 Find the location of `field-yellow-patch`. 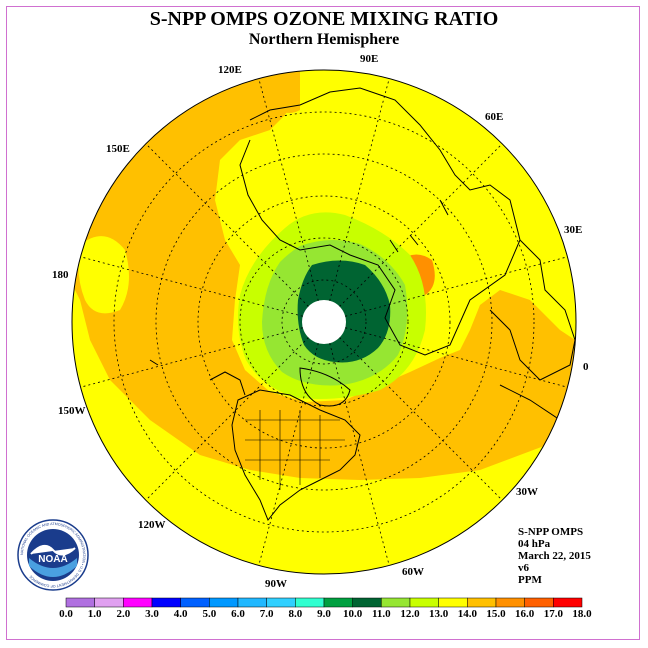

field-yellow-patch is located at coordinates (103, 275).